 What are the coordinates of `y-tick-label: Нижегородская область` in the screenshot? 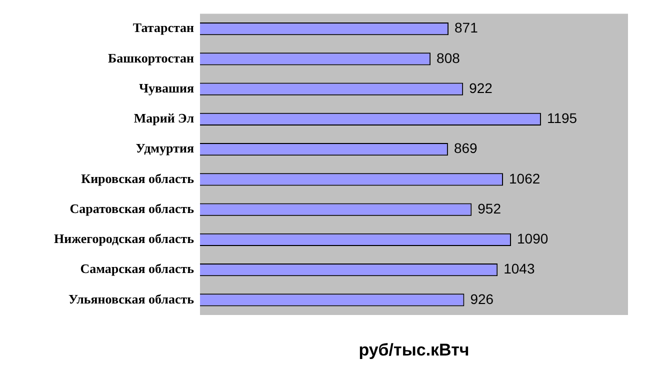 It's located at (124, 238).